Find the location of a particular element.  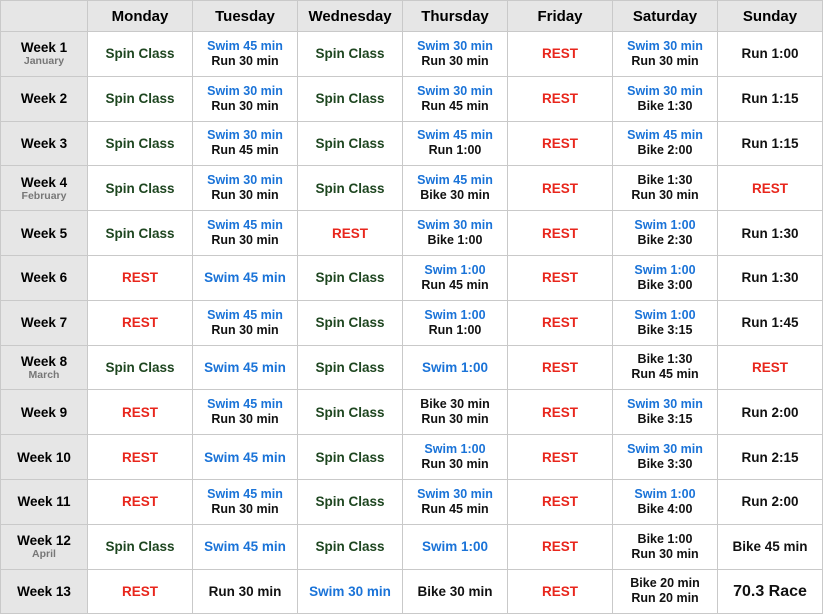

week-label: Week 12 is located at coordinates (44, 541).